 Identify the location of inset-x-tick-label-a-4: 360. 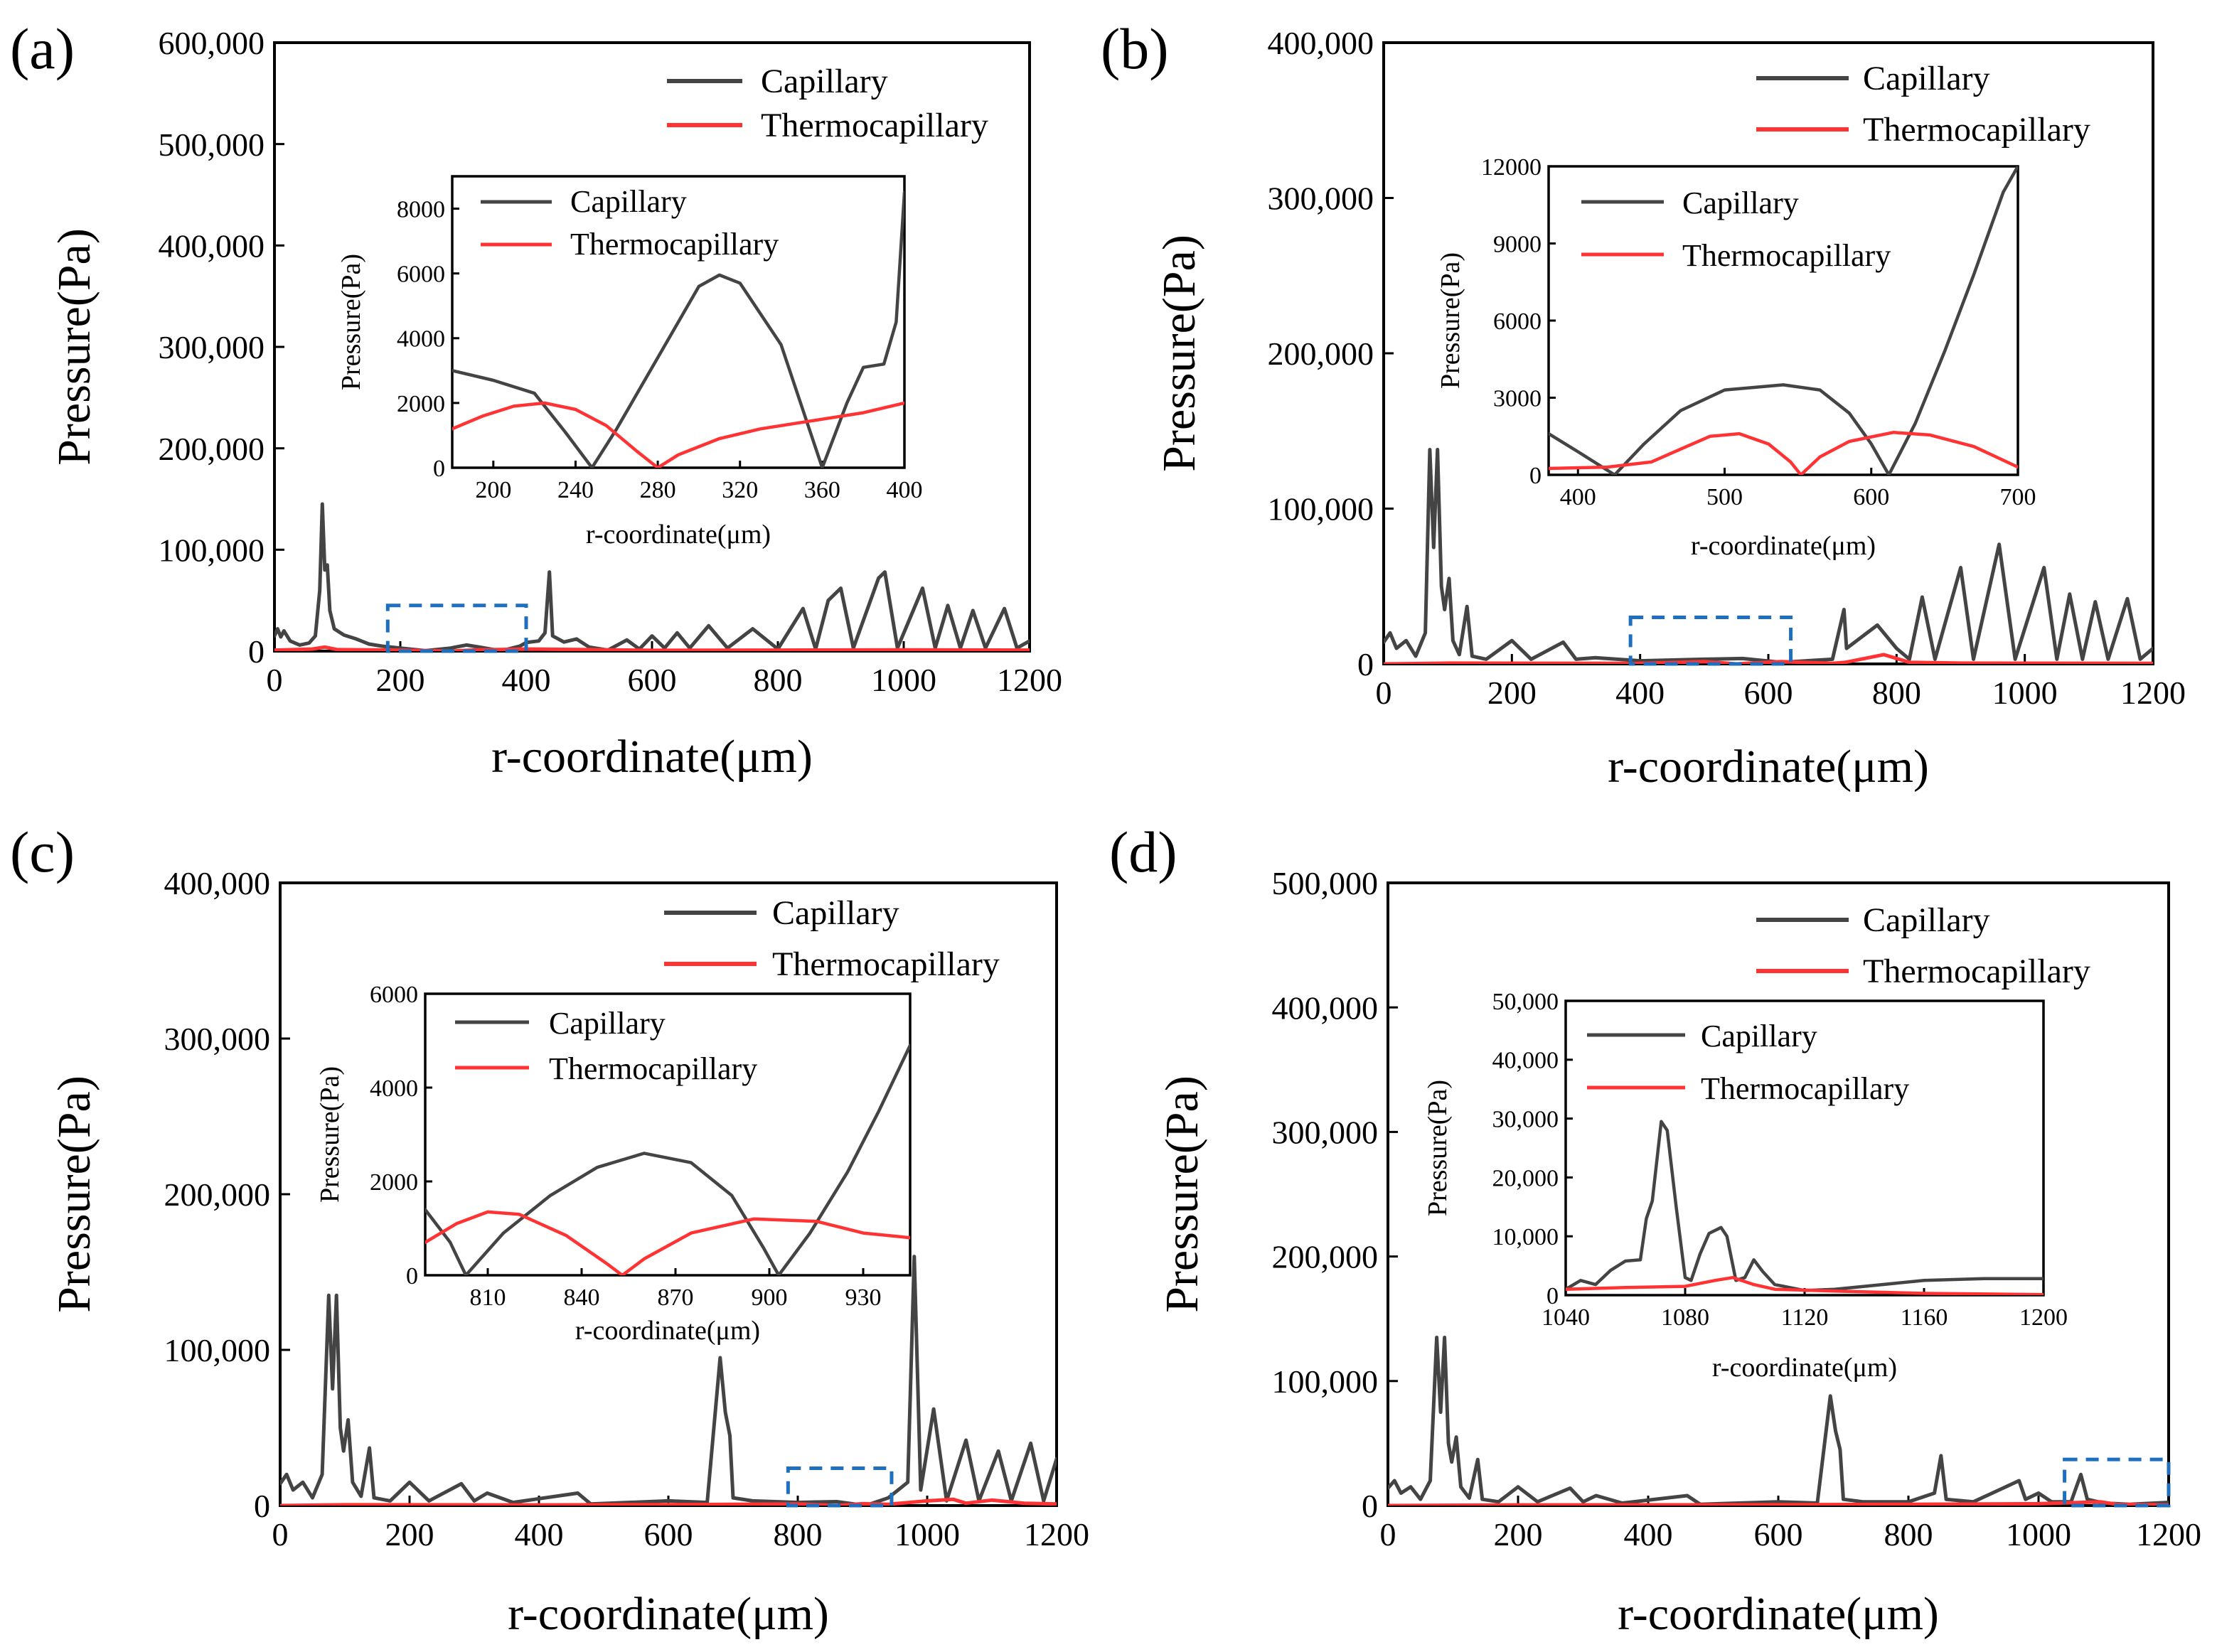
(822, 490).